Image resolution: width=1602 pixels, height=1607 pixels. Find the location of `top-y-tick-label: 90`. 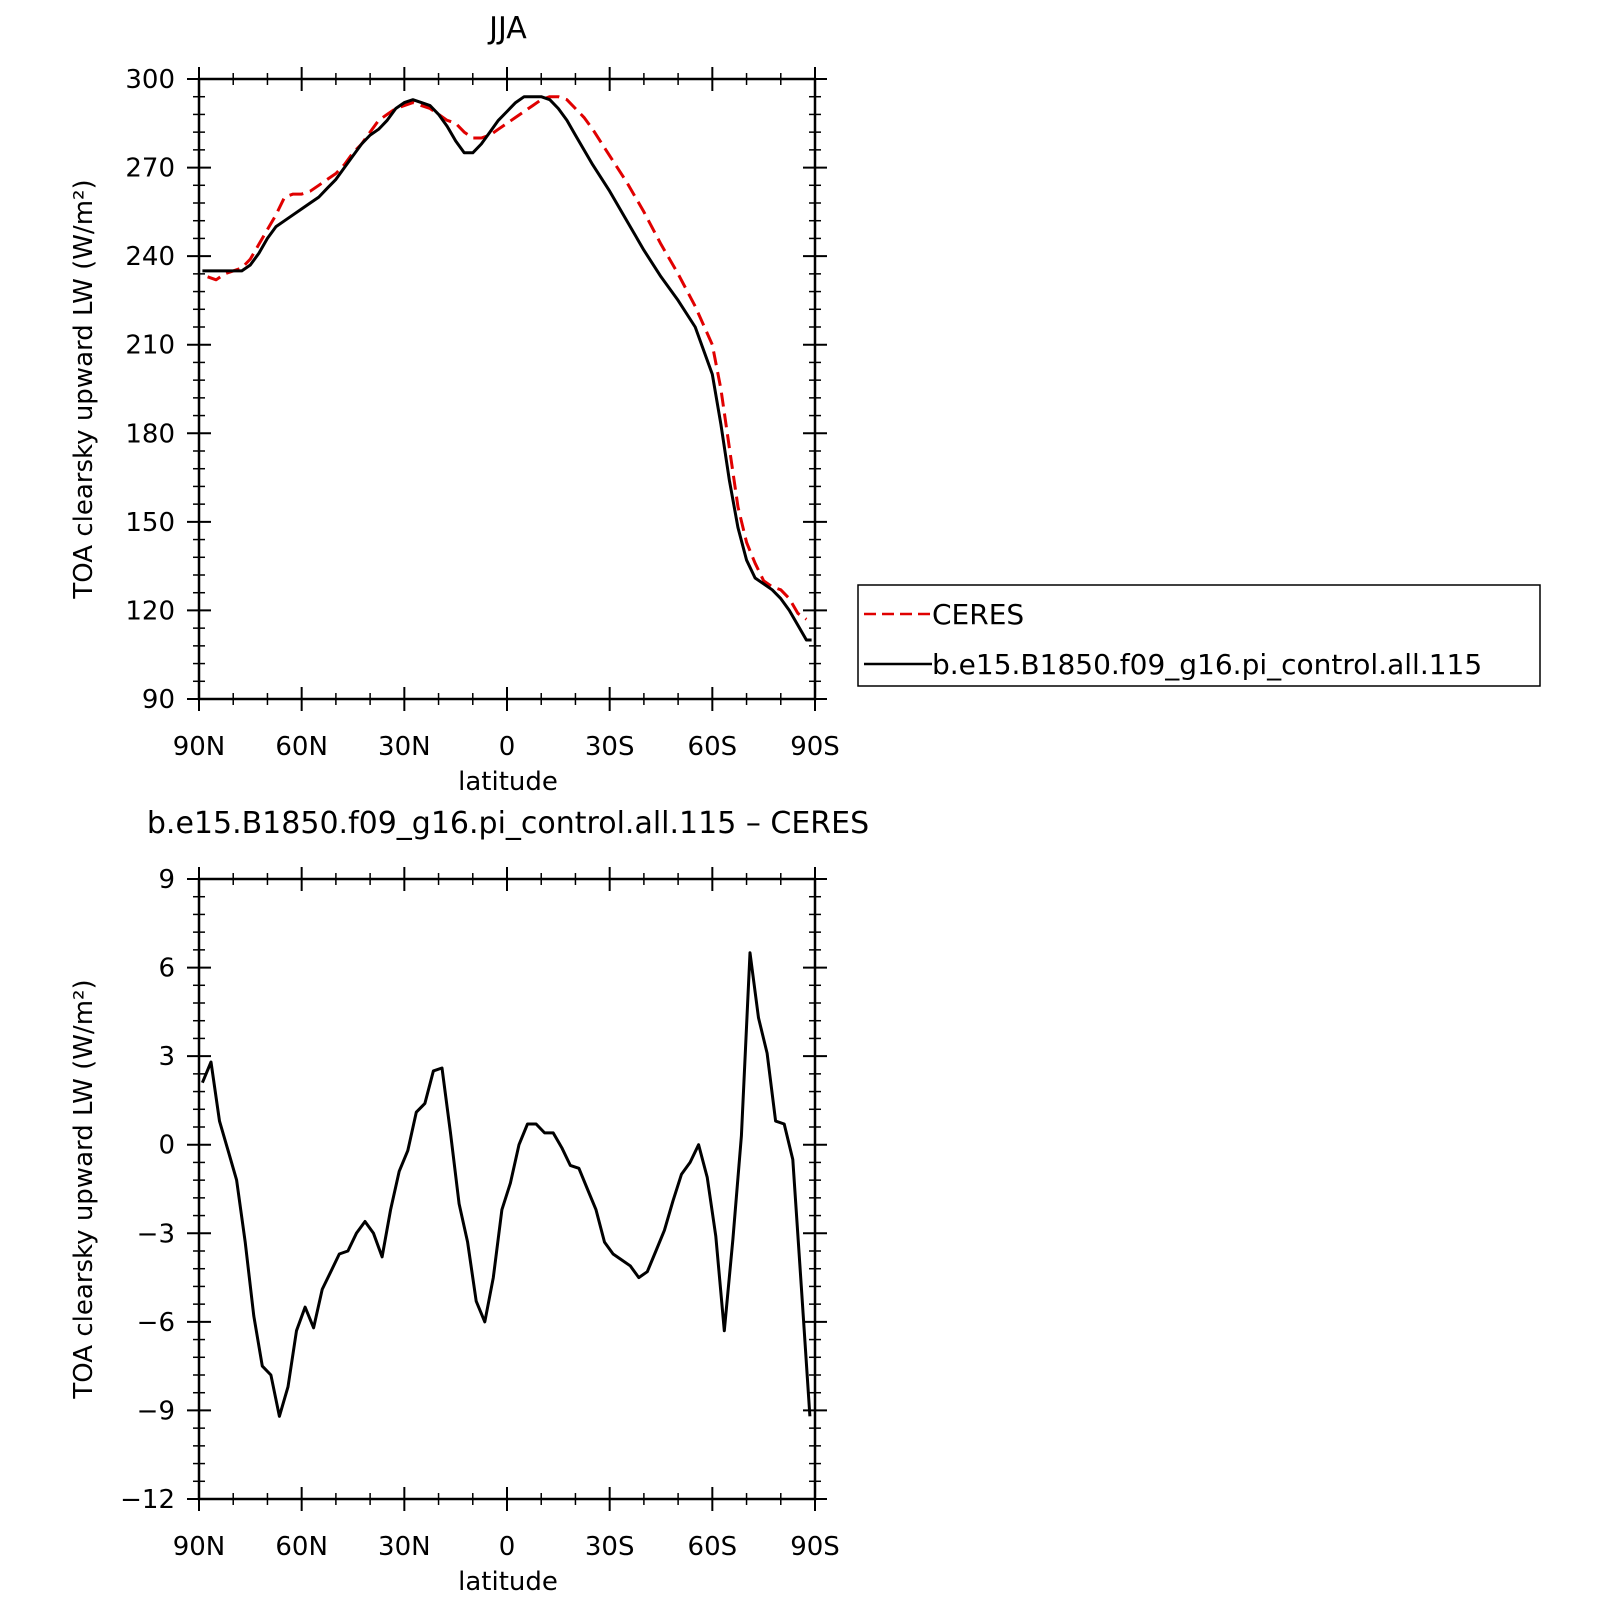

top-y-tick-label: 90 is located at coordinates (158, 700).